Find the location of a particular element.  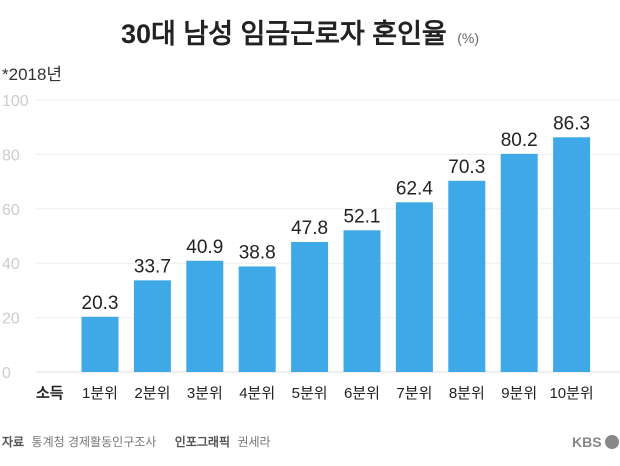

x-axis-label: 소득 is located at coordinates (50, 393).